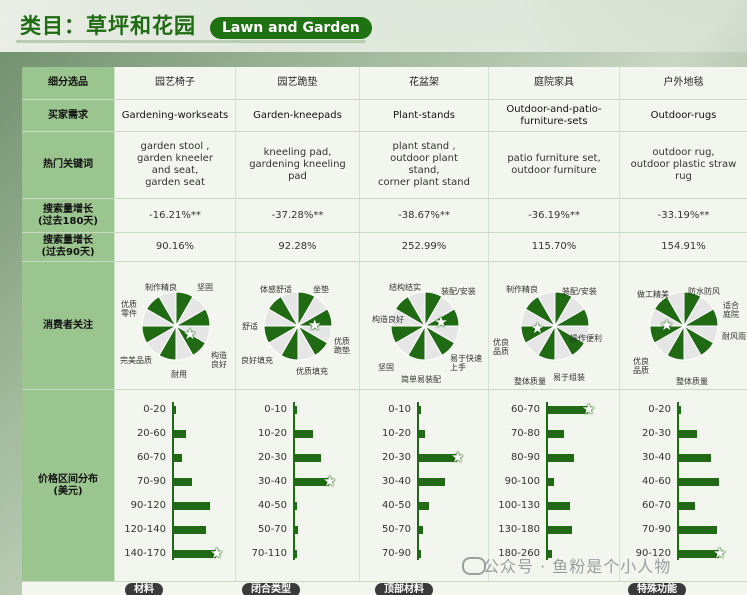 This screenshot has height=595, width=747. Describe the element at coordinates (545, 309) in the screenshot. I see `pie-slice` at that location.